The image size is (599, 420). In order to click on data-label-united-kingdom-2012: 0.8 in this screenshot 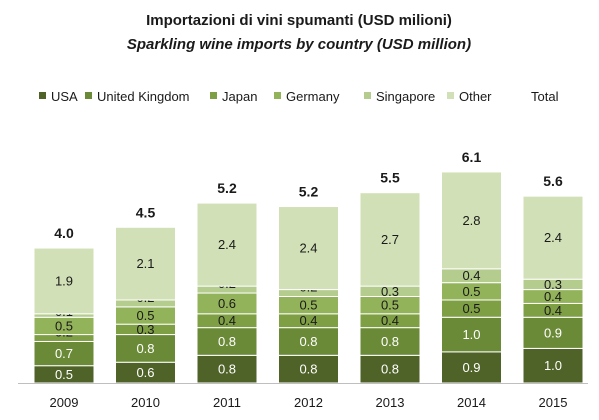, I will do `click(308, 341)`.